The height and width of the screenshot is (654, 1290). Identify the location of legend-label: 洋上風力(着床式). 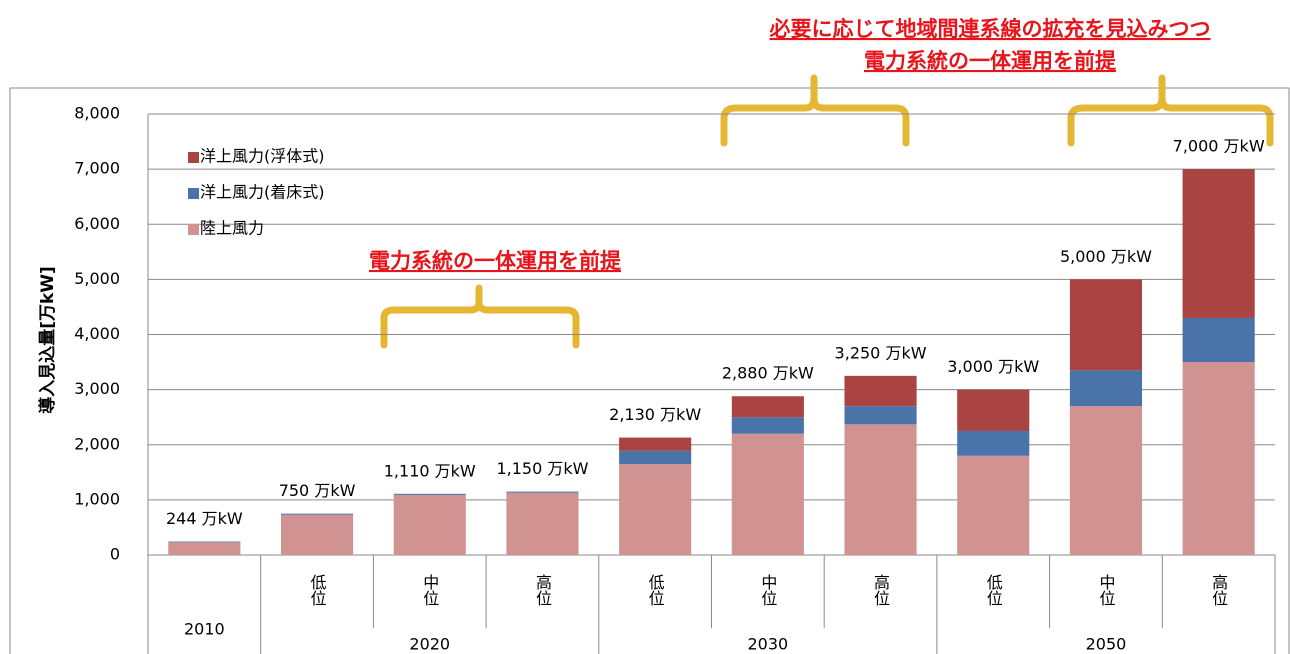
(262, 192).